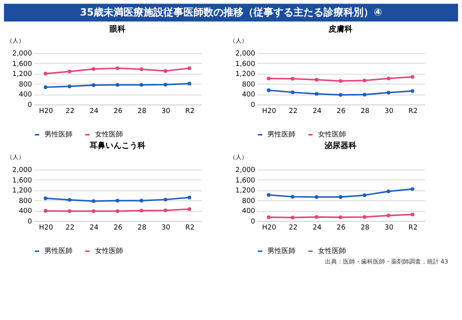 This screenshot has width=462, height=320. Describe the element at coordinates (117, 145) in the screenshot. I see `chart-title: 耳鼻いんこう科` at that location.